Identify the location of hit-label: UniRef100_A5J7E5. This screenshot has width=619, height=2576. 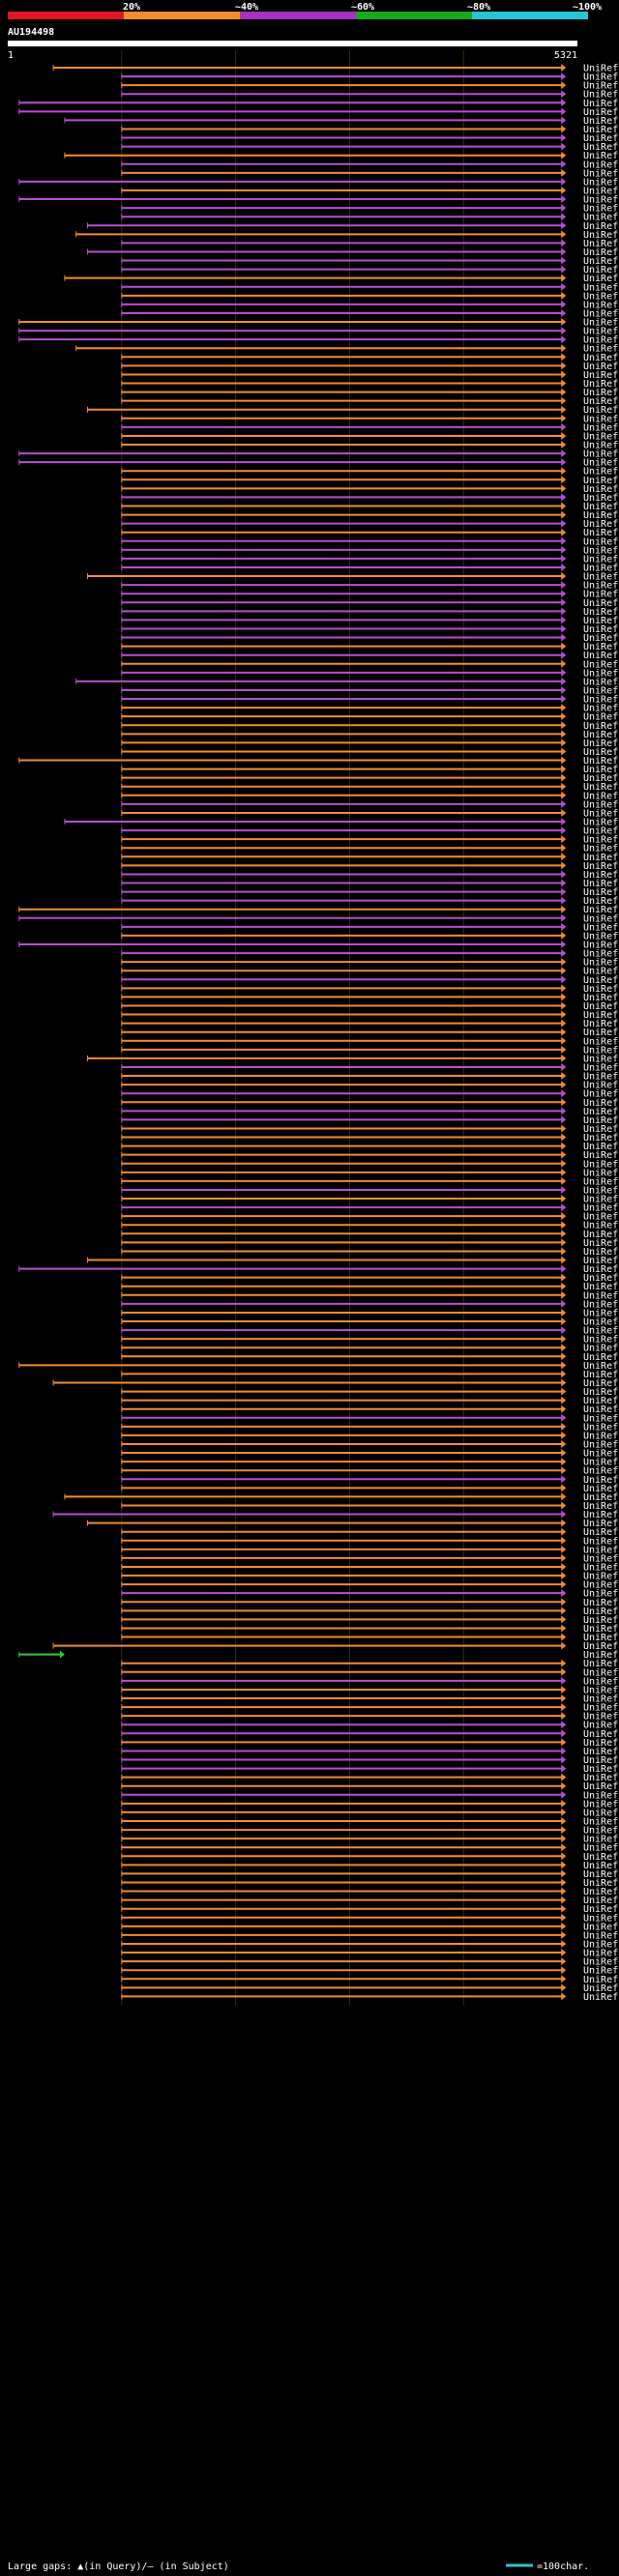
(601, 1059).